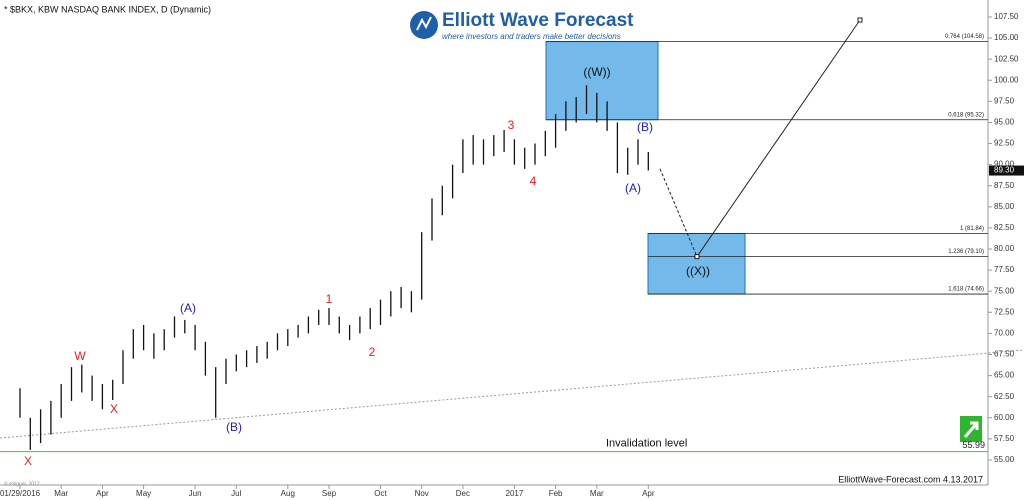 Image resolution: width=1024 pixels, height=500 pixels. Describe the element at coordinates (195, 493) in the screenshot. I see `x-tick-label: Jun` at that location.